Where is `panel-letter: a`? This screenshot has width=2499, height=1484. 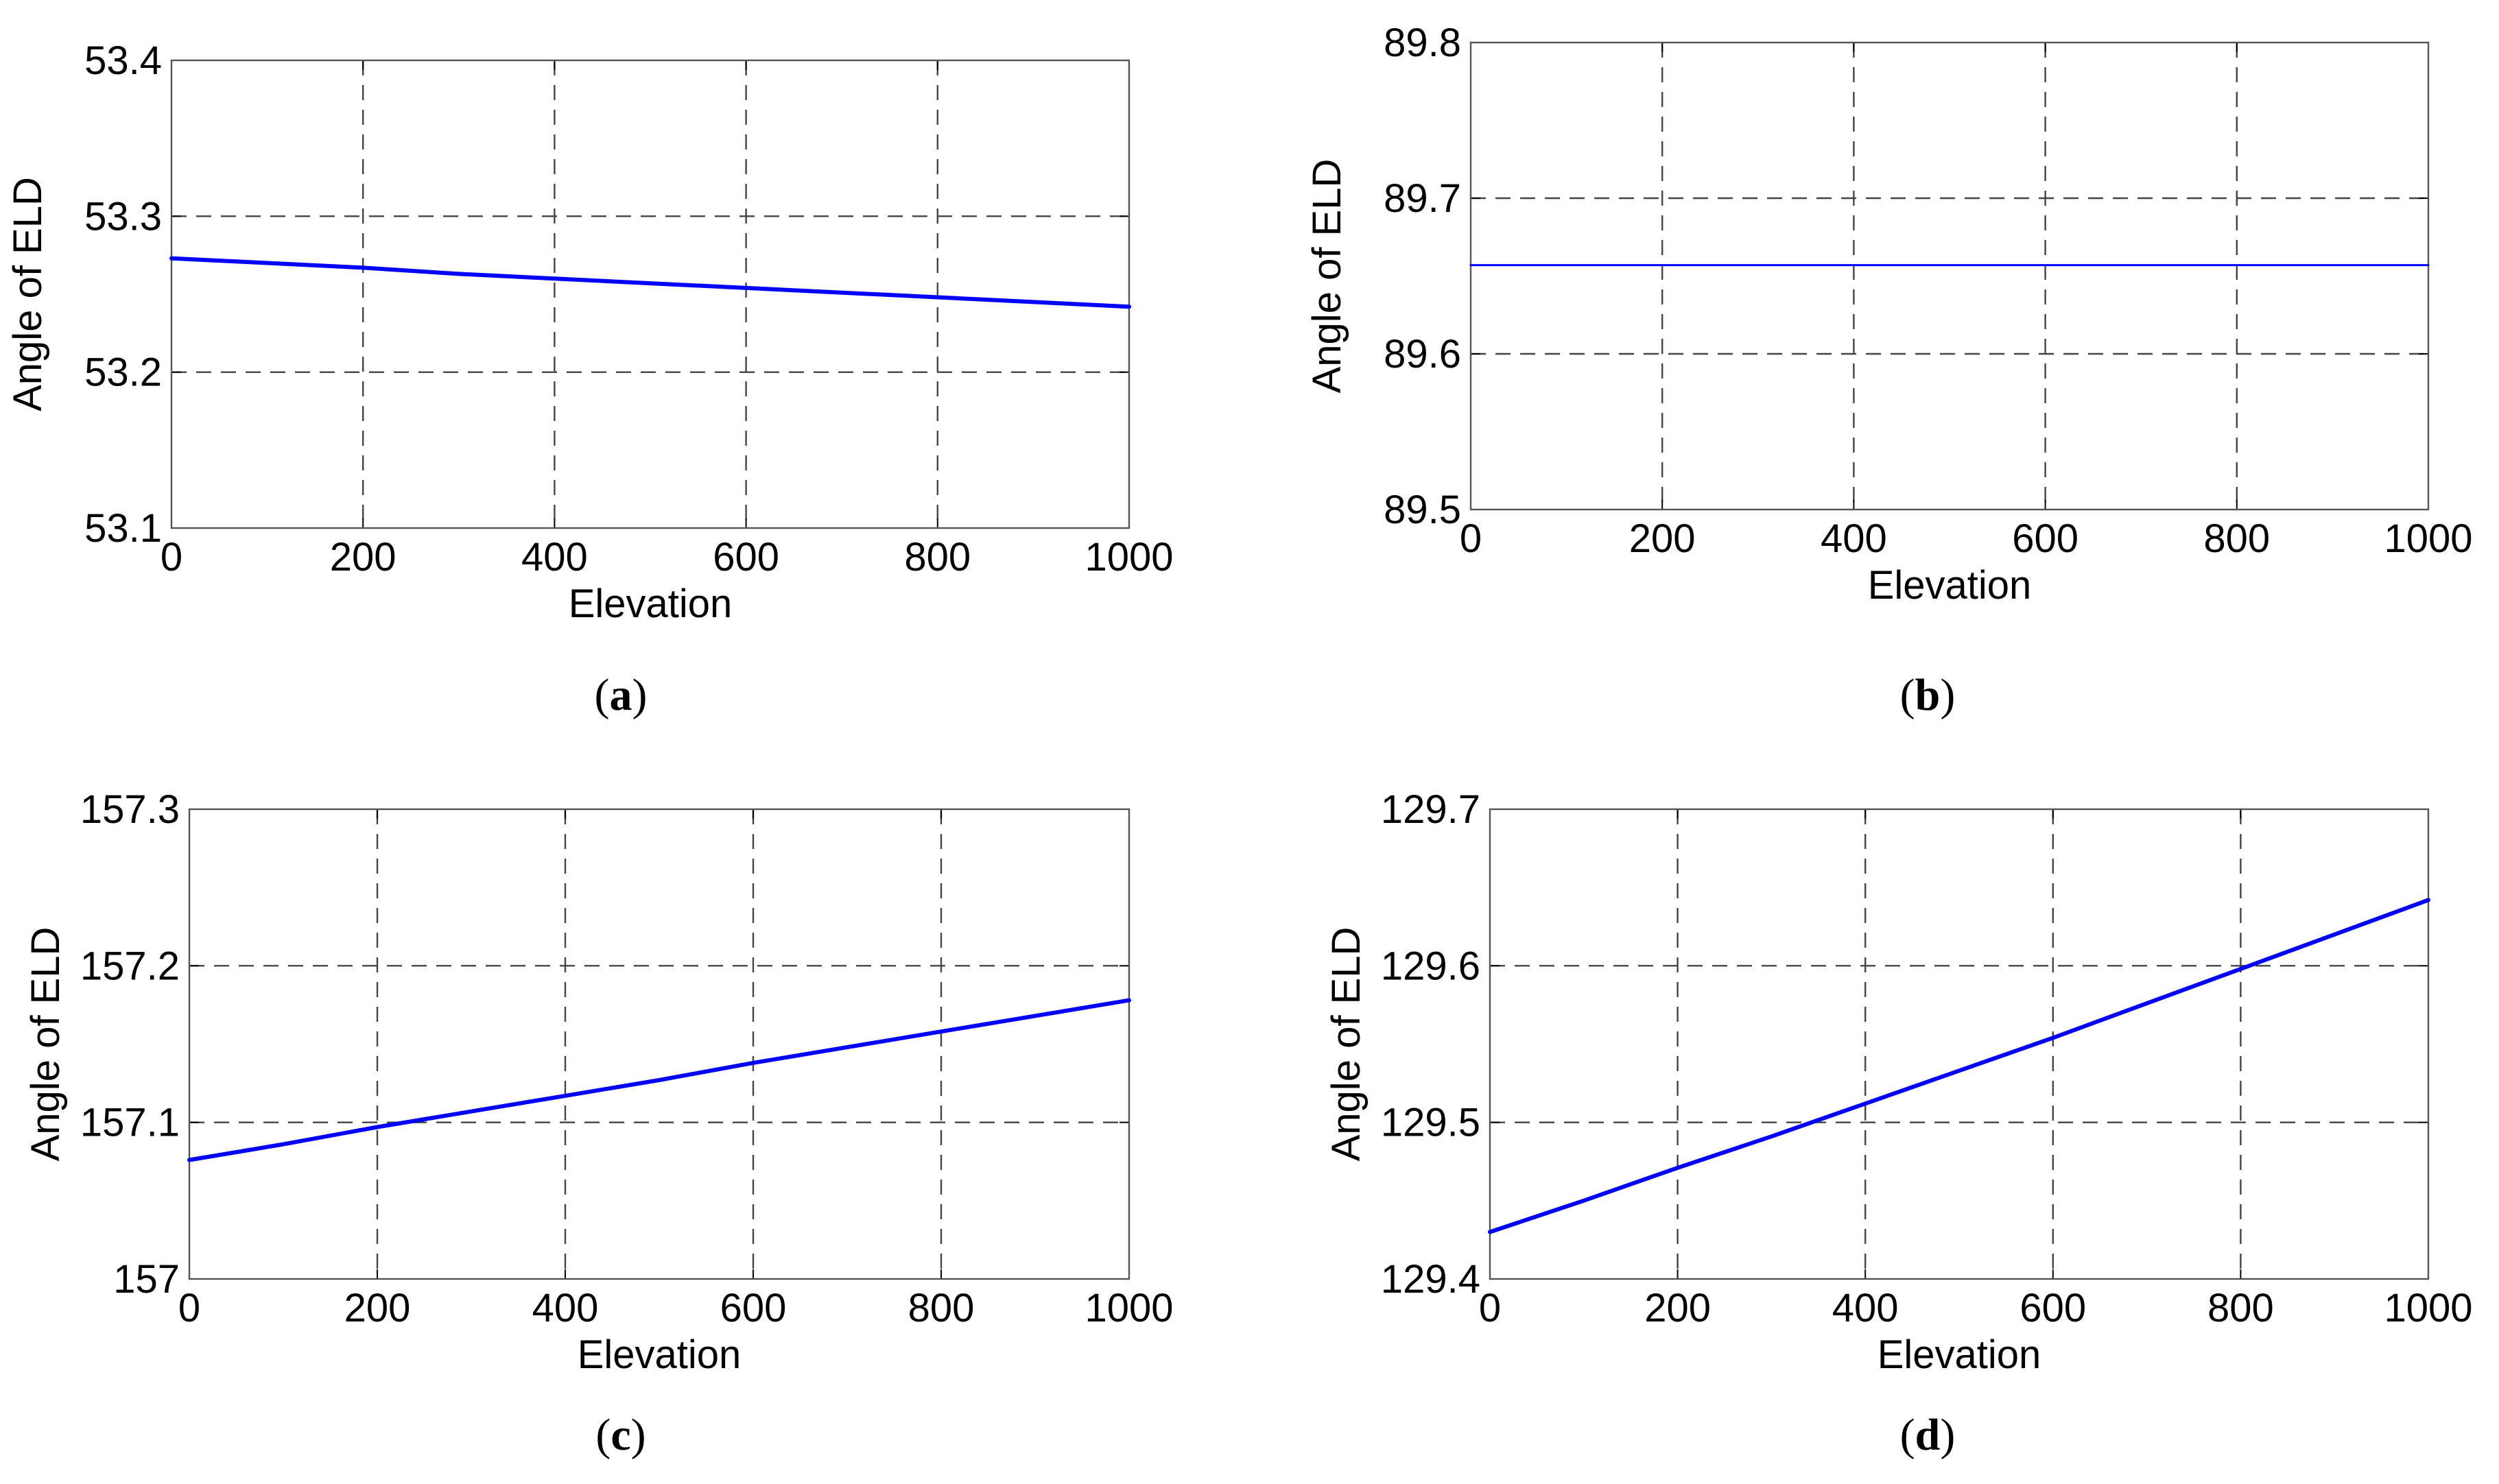 panel-letter: a is located at coordinates (621, 695).